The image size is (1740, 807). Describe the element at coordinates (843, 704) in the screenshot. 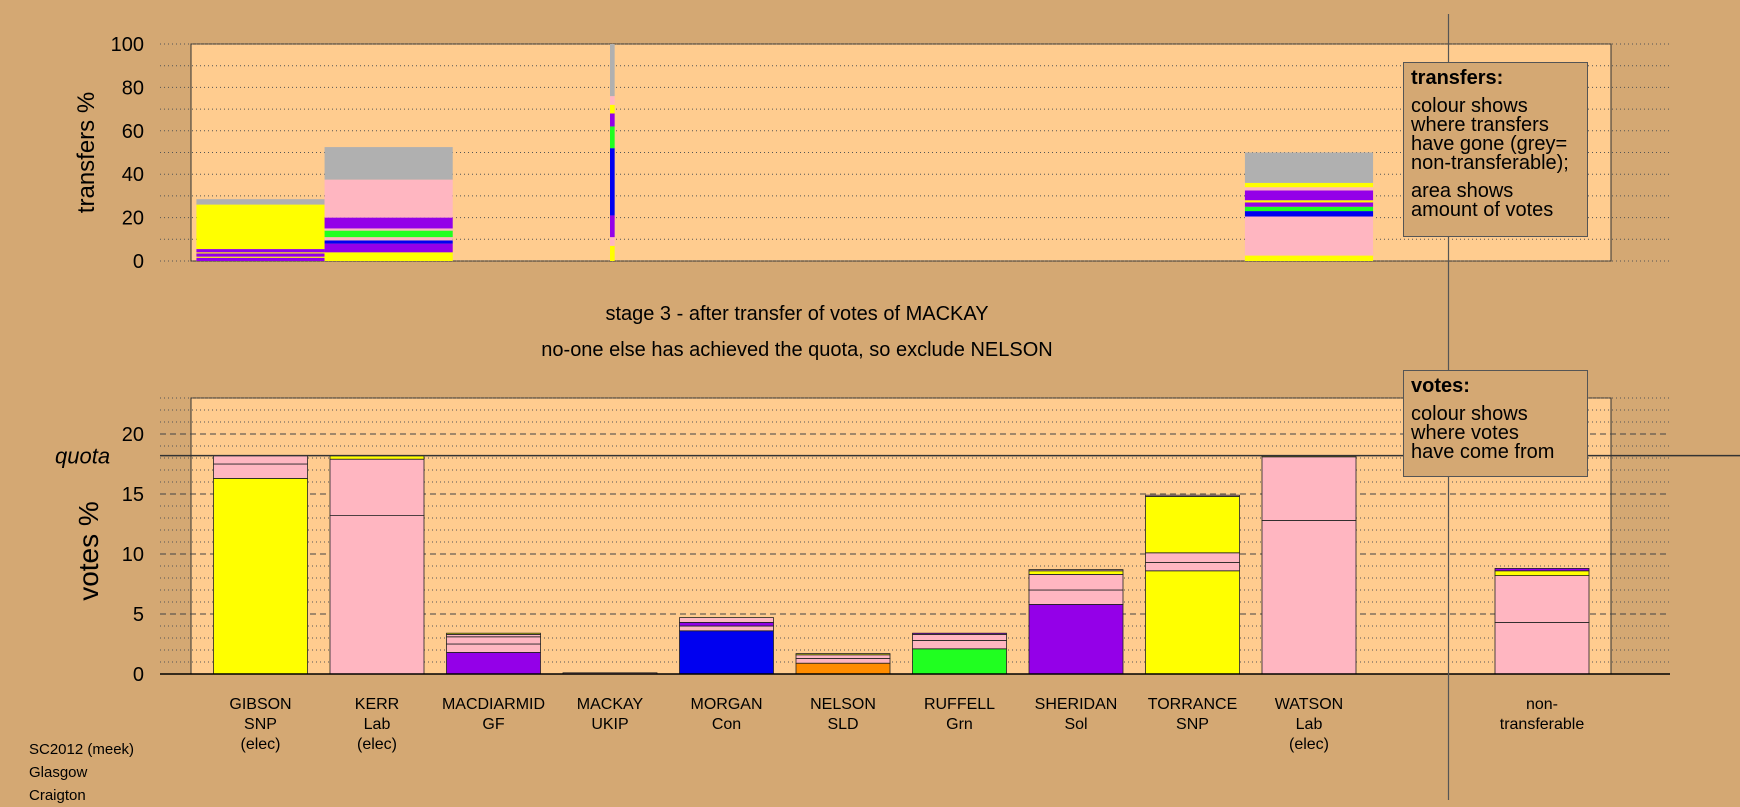

I see `candidate-label: NELSON` at that location.